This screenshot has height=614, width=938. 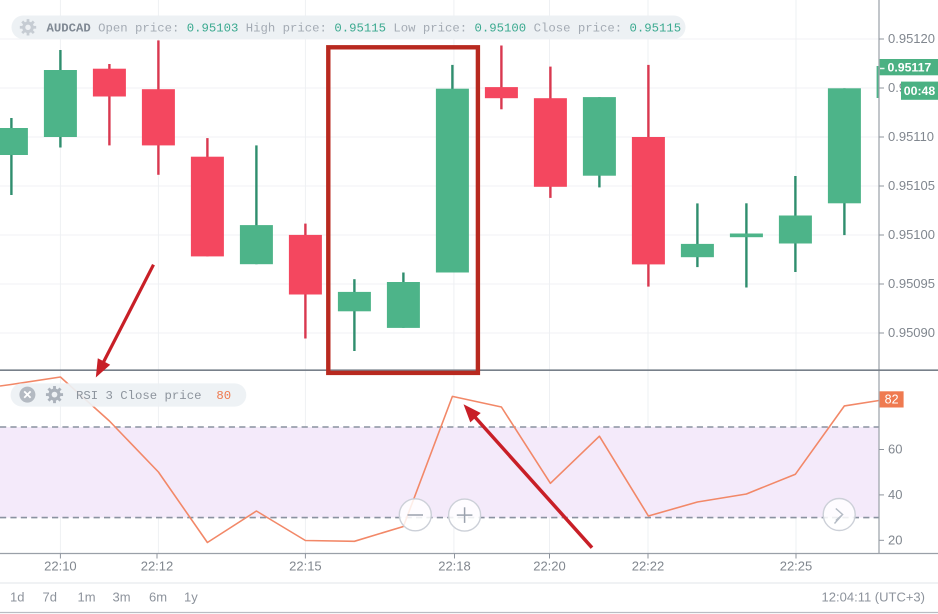 I want to click on svg-text: 0.95110, so click(x=911, y=136).